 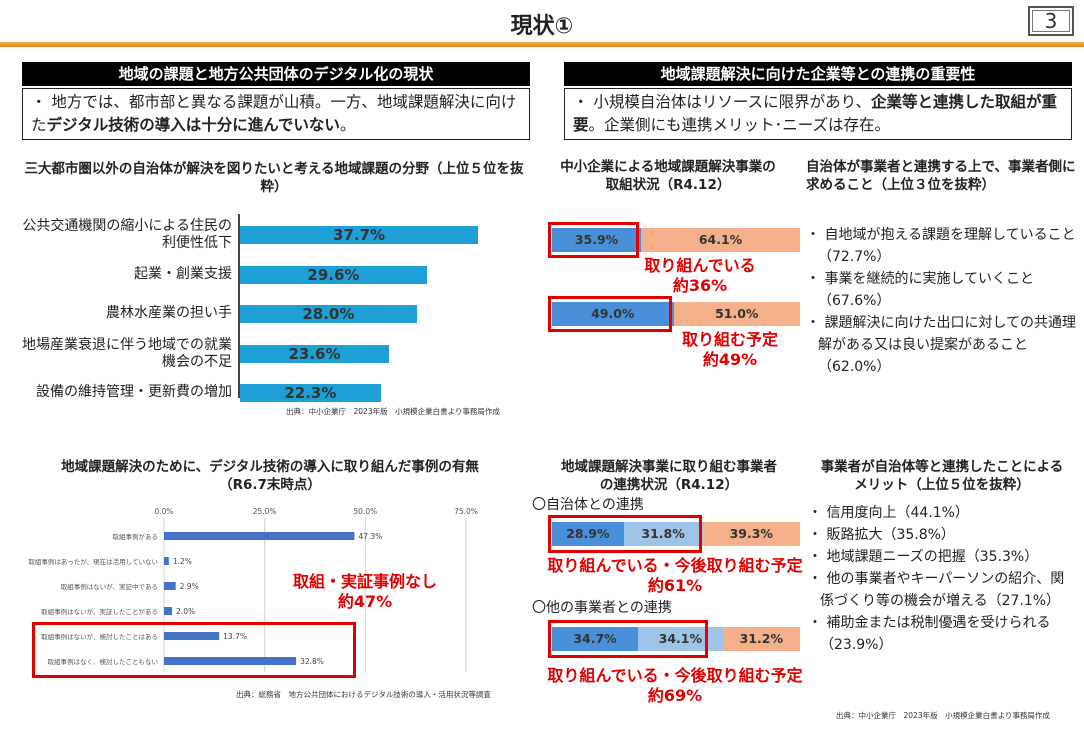 What do you see at coordinates (700, 275) in the screenshot?
I see `chart3-callout-1: 取り組んでいる 約36%` at bounding box center [700, 275].